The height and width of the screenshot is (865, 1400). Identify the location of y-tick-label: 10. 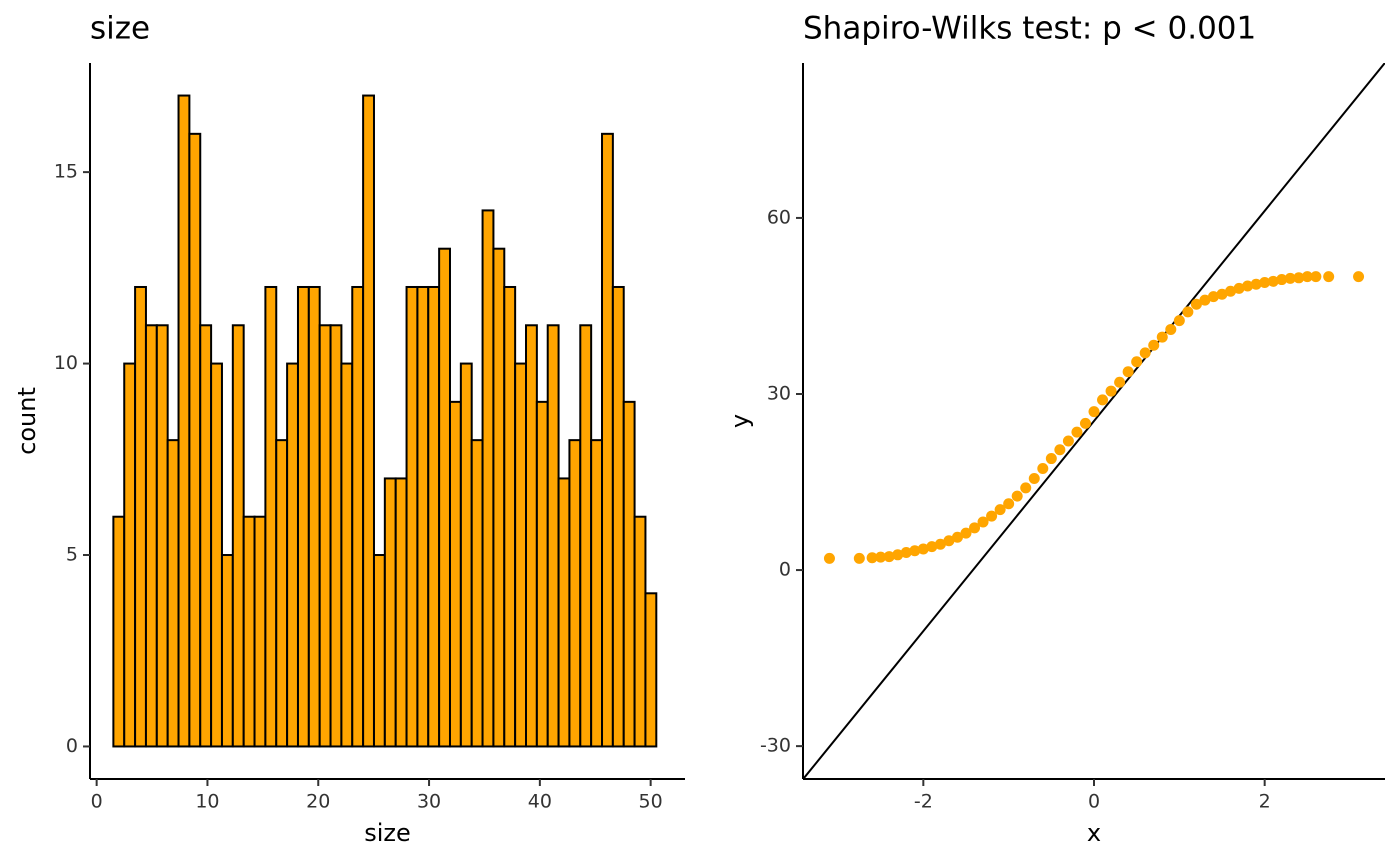
(66, 363).